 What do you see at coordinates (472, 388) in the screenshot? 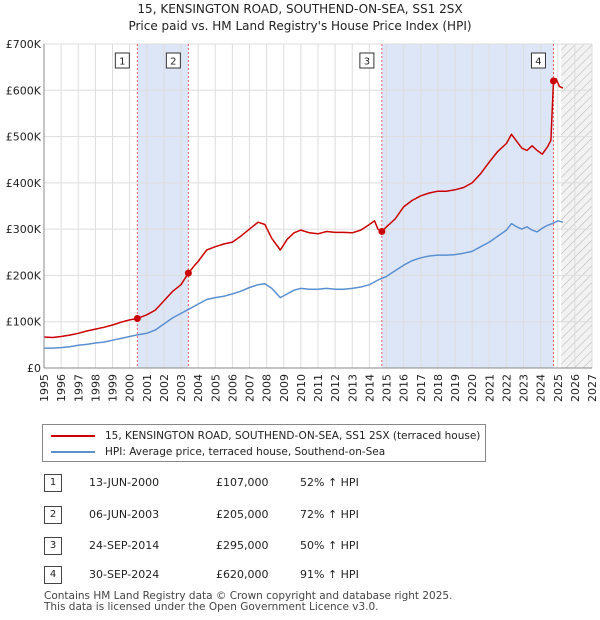
I see `x-tick-label: 2020` at bounding box center [472, 388].